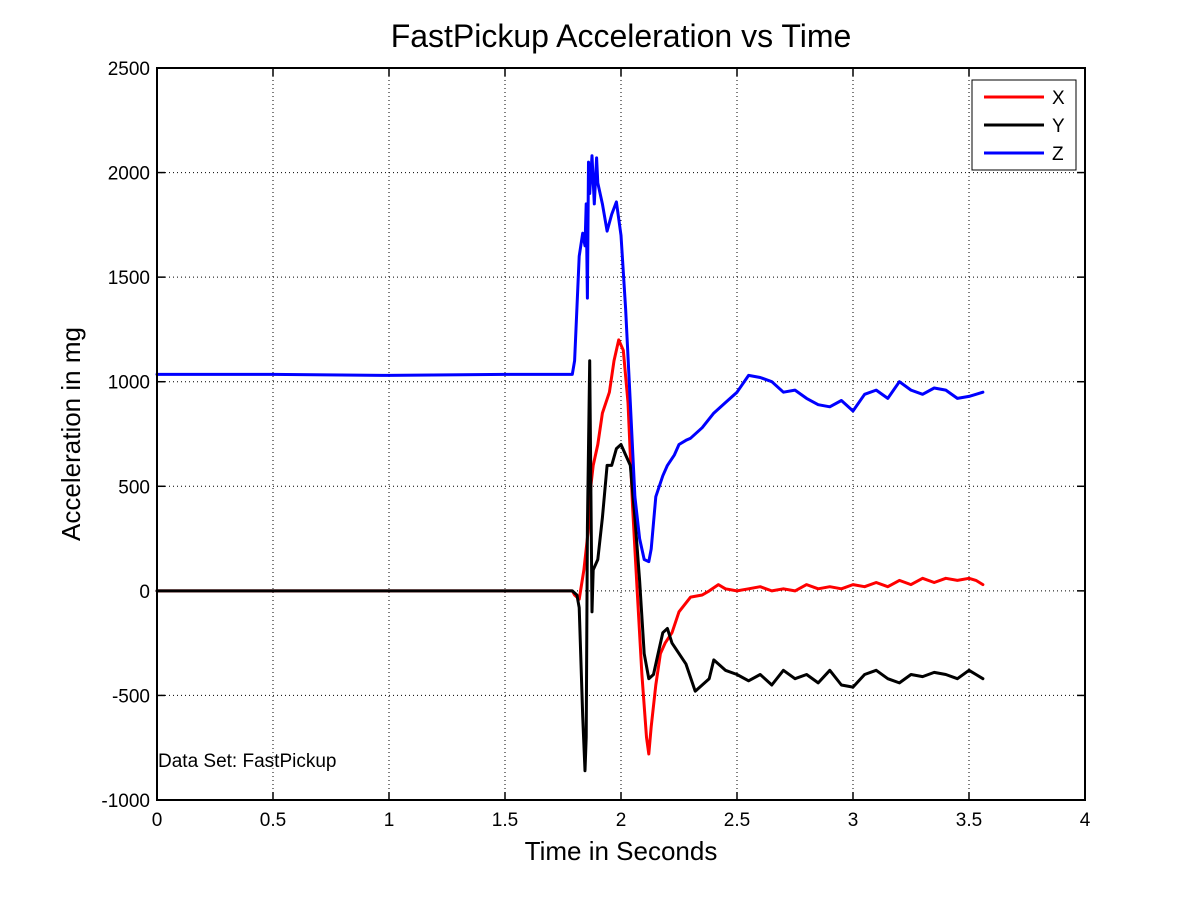  What do you see at coordinates (1058, 126) in the screenshot?
I see `legend-label: Y` at bounding box center [1058, 126].